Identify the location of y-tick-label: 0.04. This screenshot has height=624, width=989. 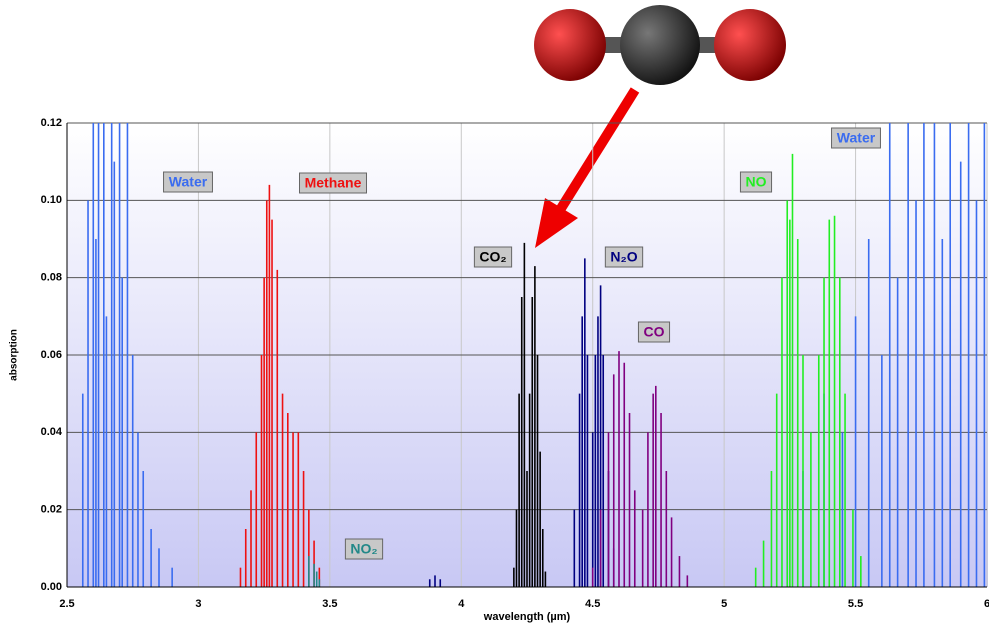
(52, 432).